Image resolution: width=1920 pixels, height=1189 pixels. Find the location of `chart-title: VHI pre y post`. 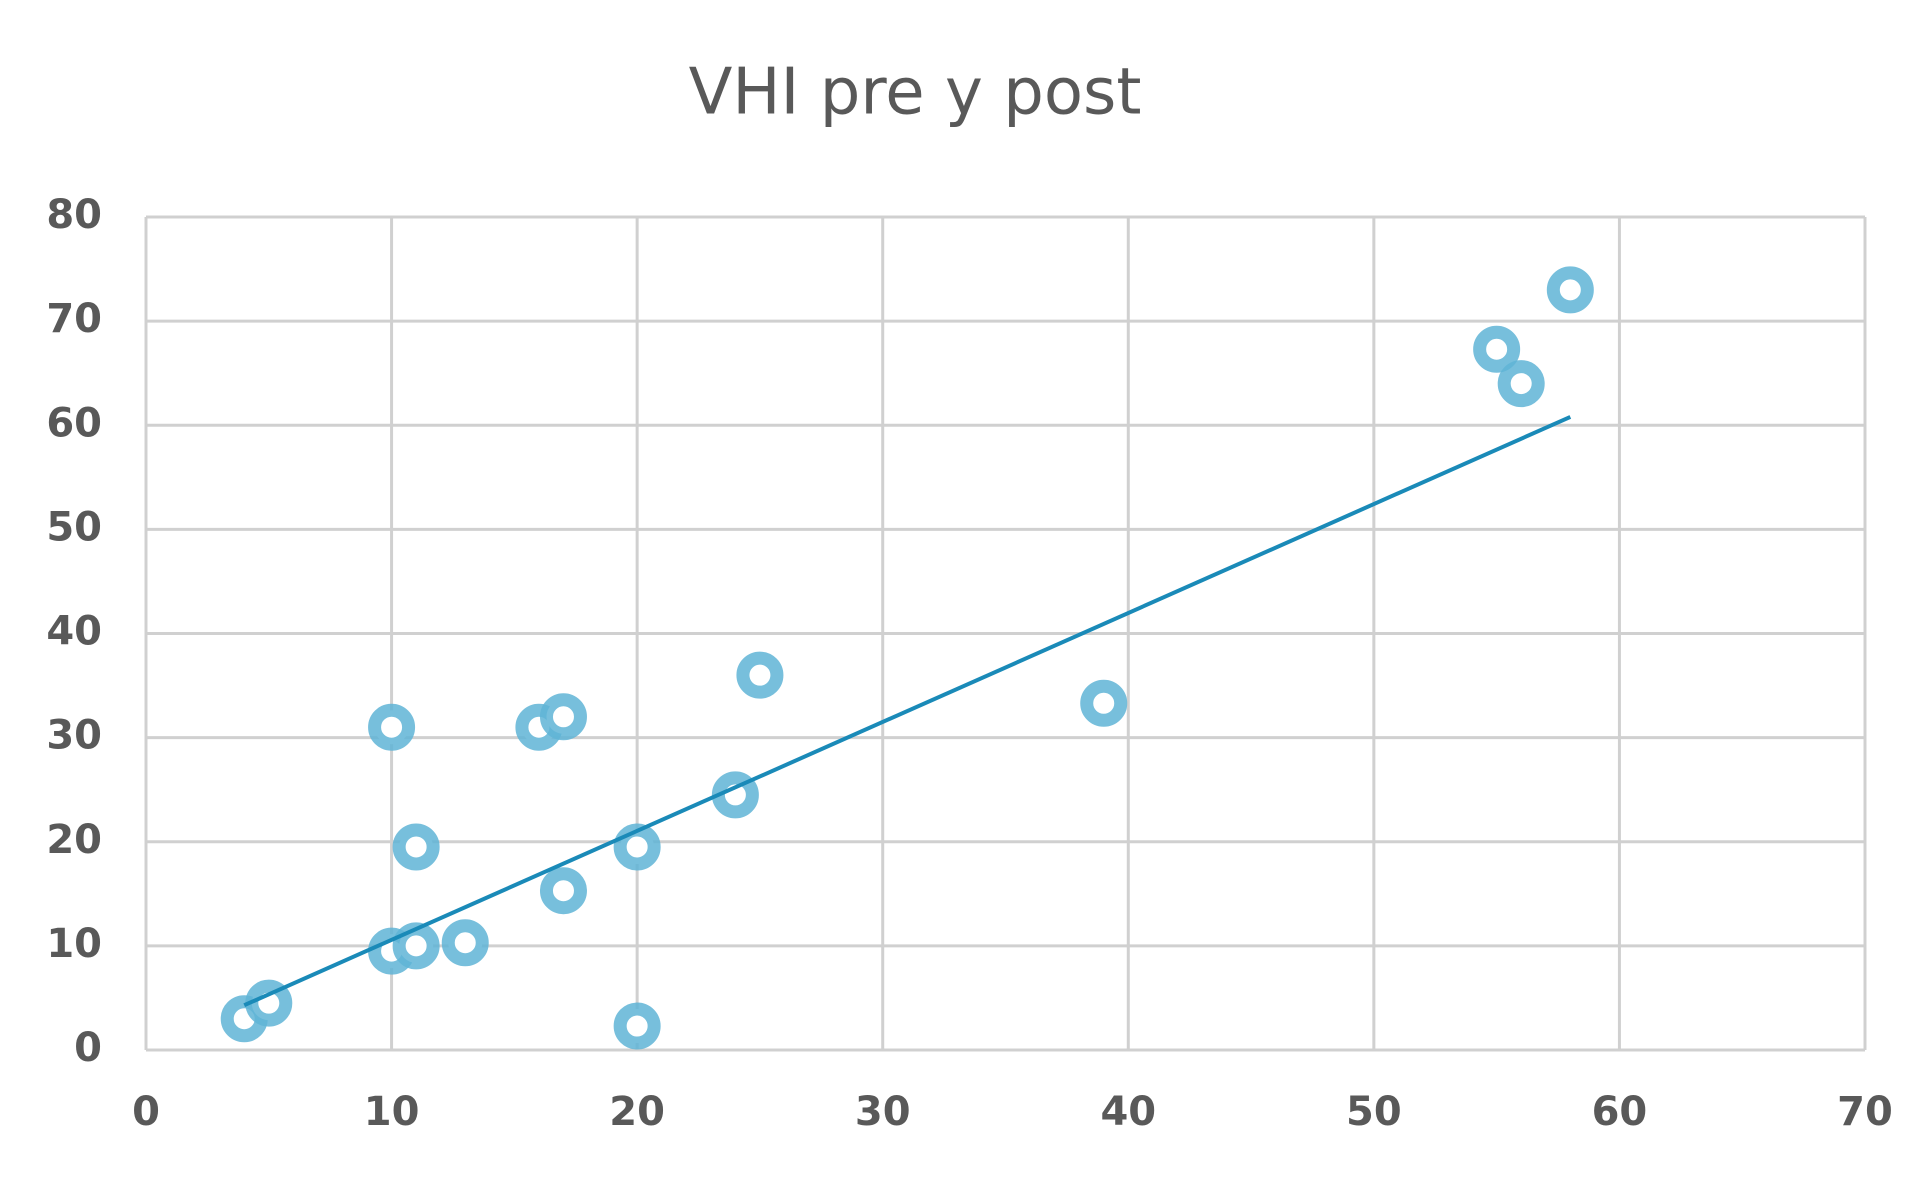

chart-title: VHI pre y post is located at coordinates (915, 93).